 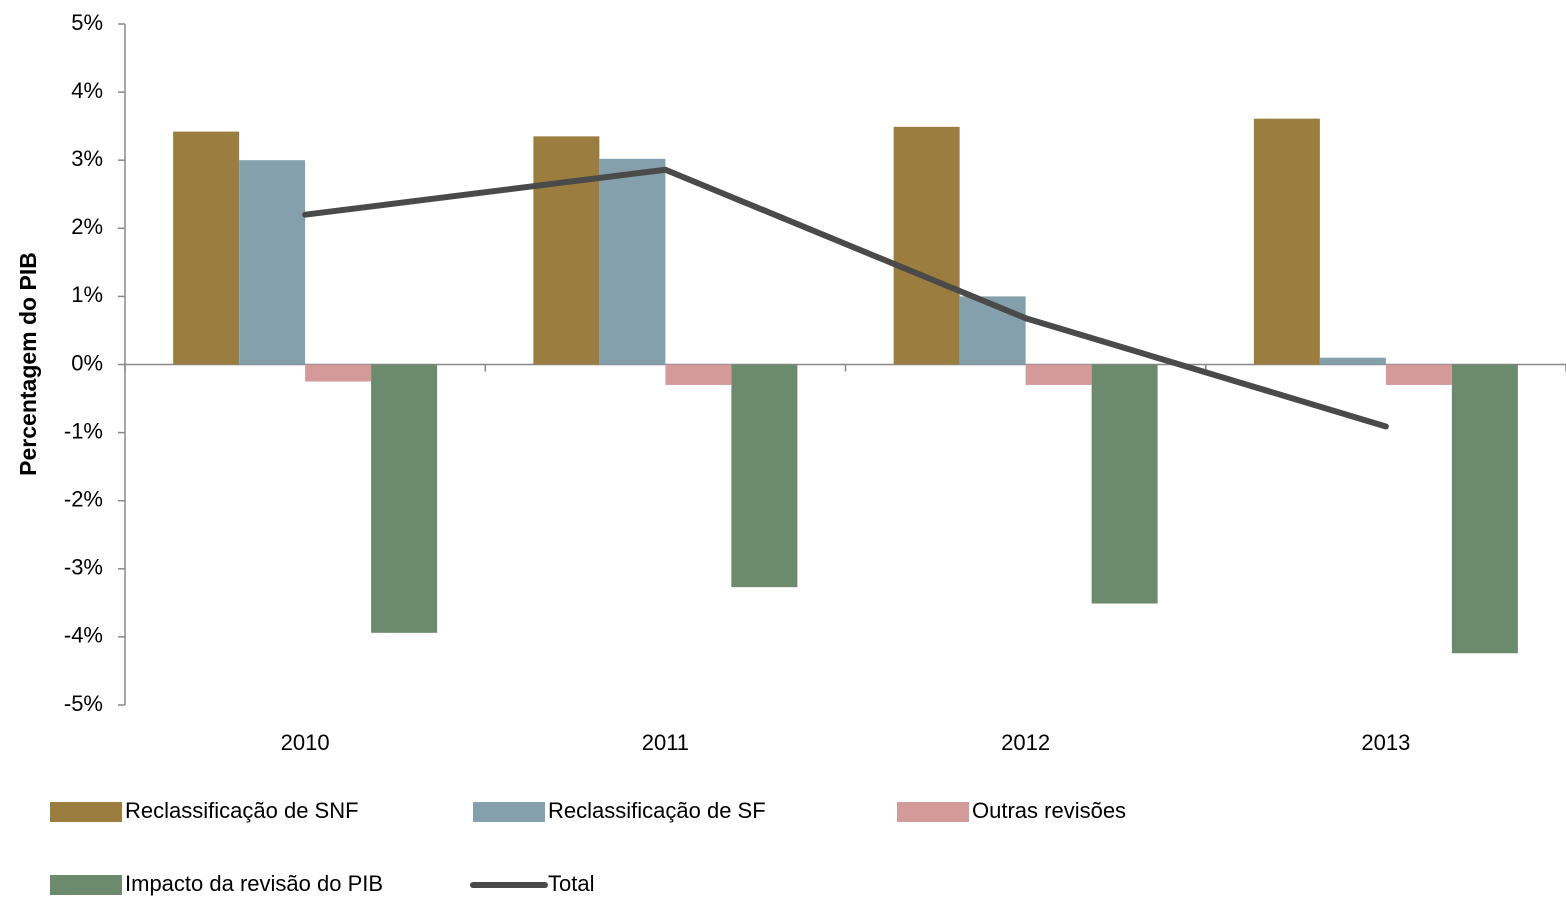 I want to click on y-tick-label: -5%, so click(x=83, y=703).